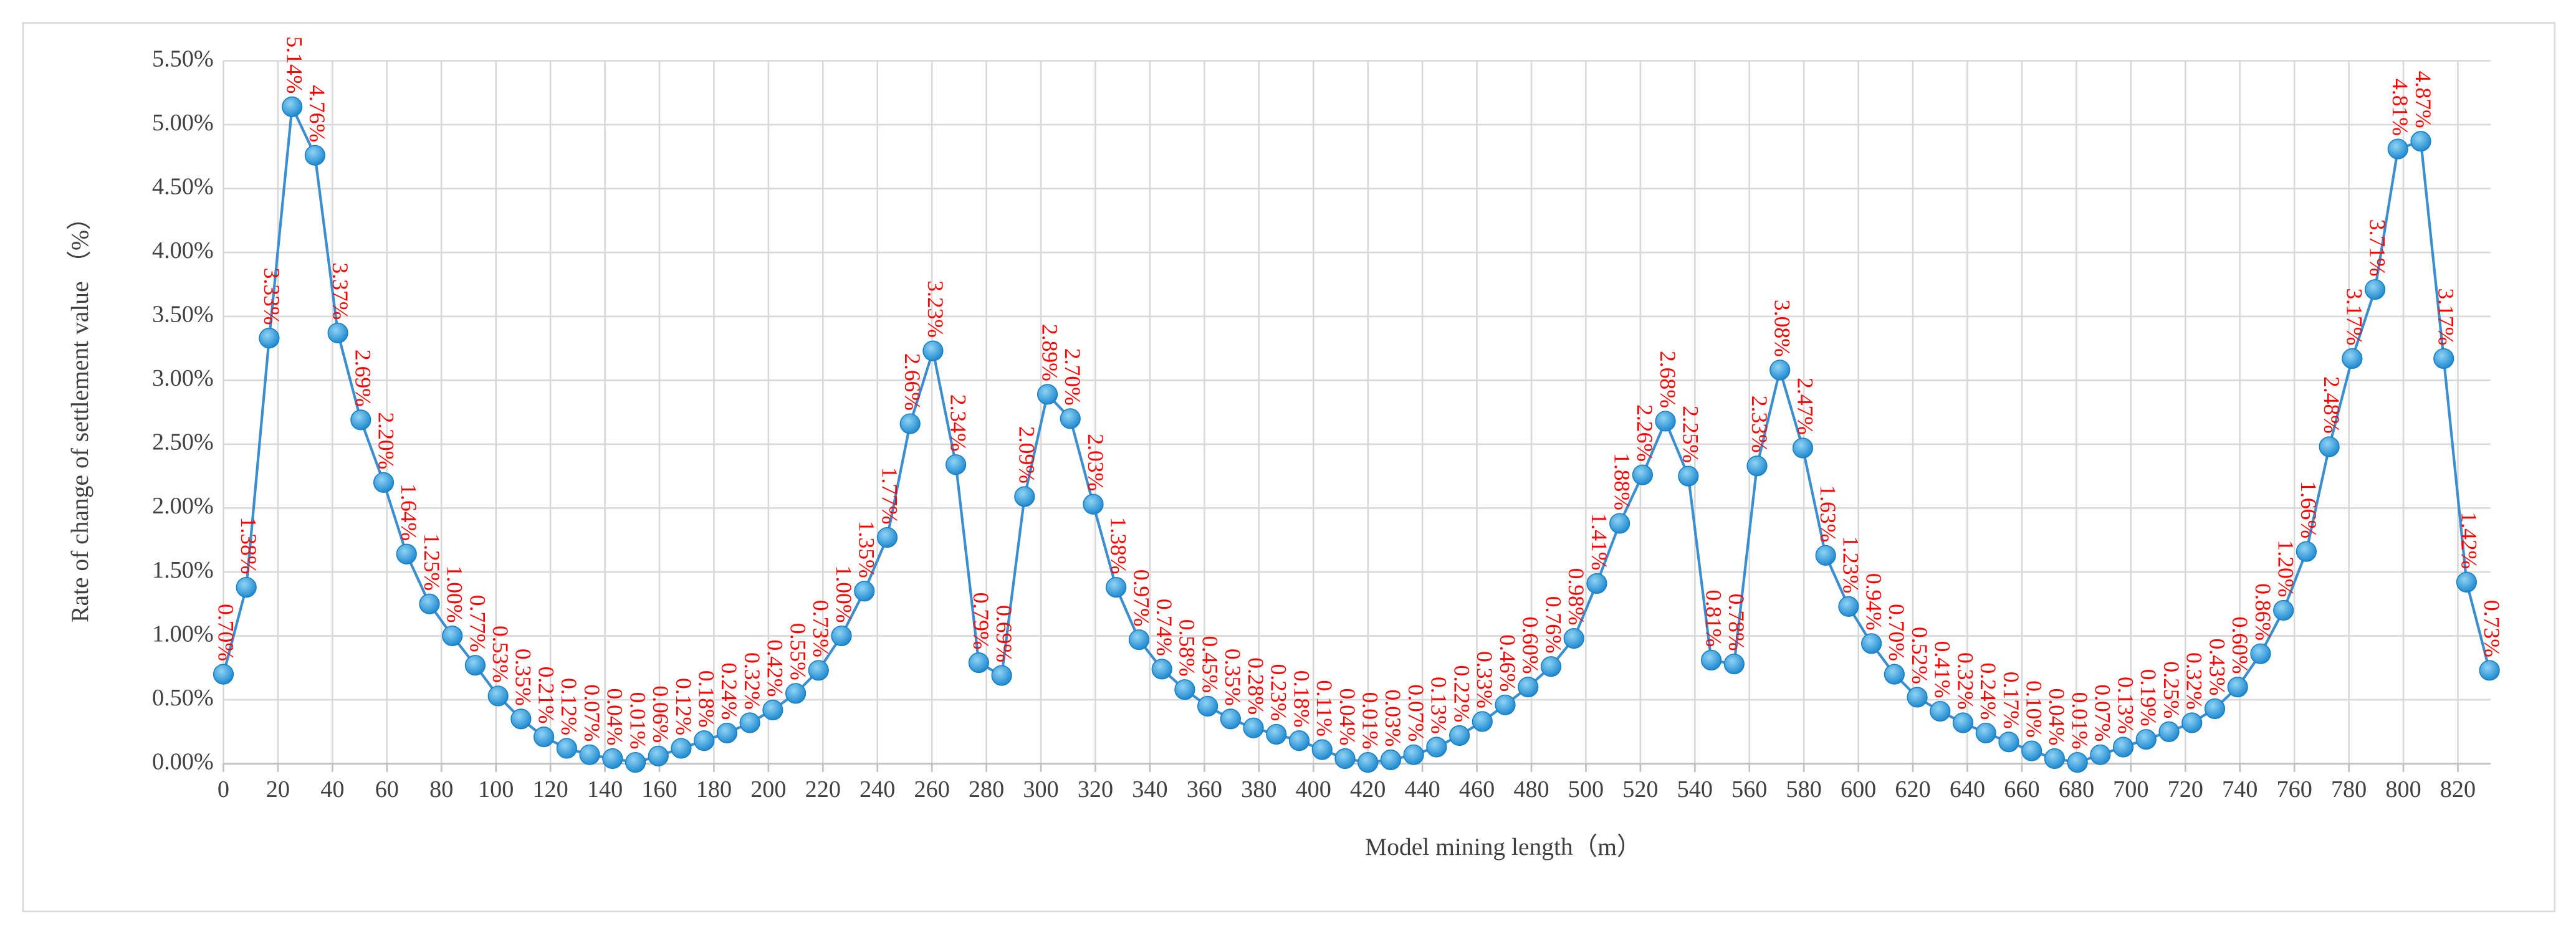 Image resolution: width=2576 pixels, height=934 pixels. I want to click on data-label: 0.32%, so click(1966, 681).